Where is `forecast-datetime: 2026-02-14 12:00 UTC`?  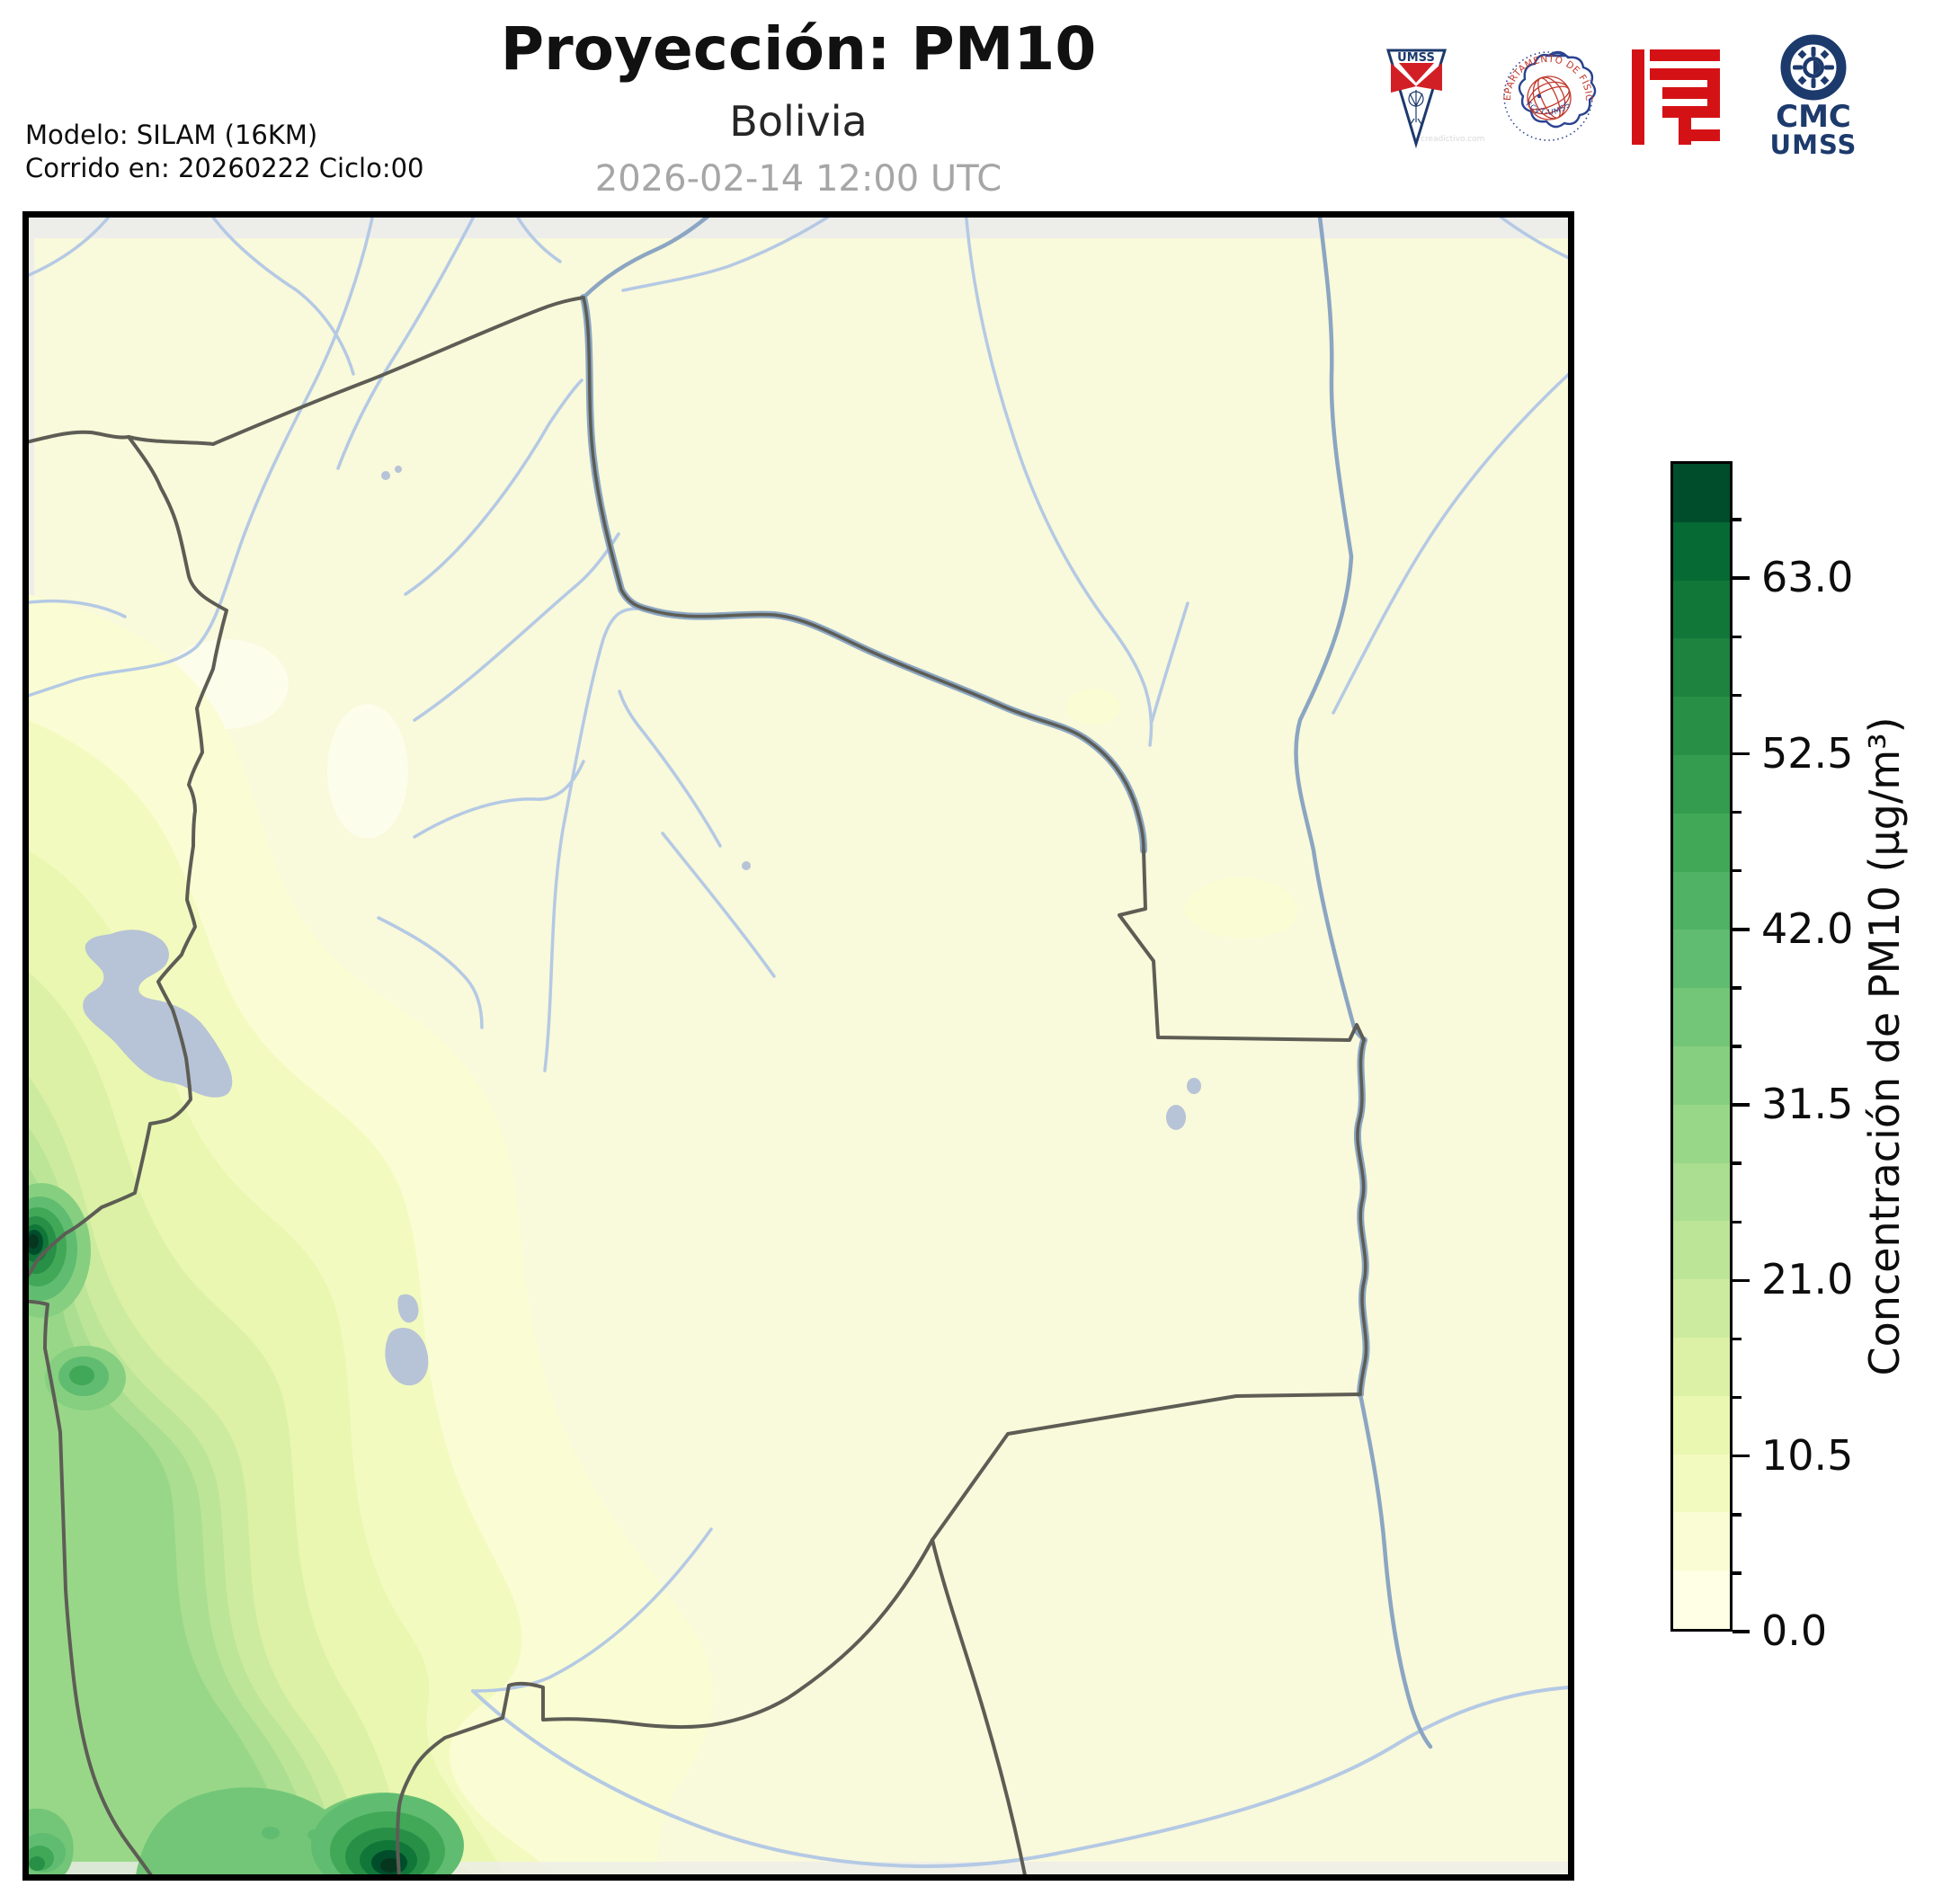 forecast-datetime: 2026-02-14 12:00 UTC is located at coordinates (798, 179).